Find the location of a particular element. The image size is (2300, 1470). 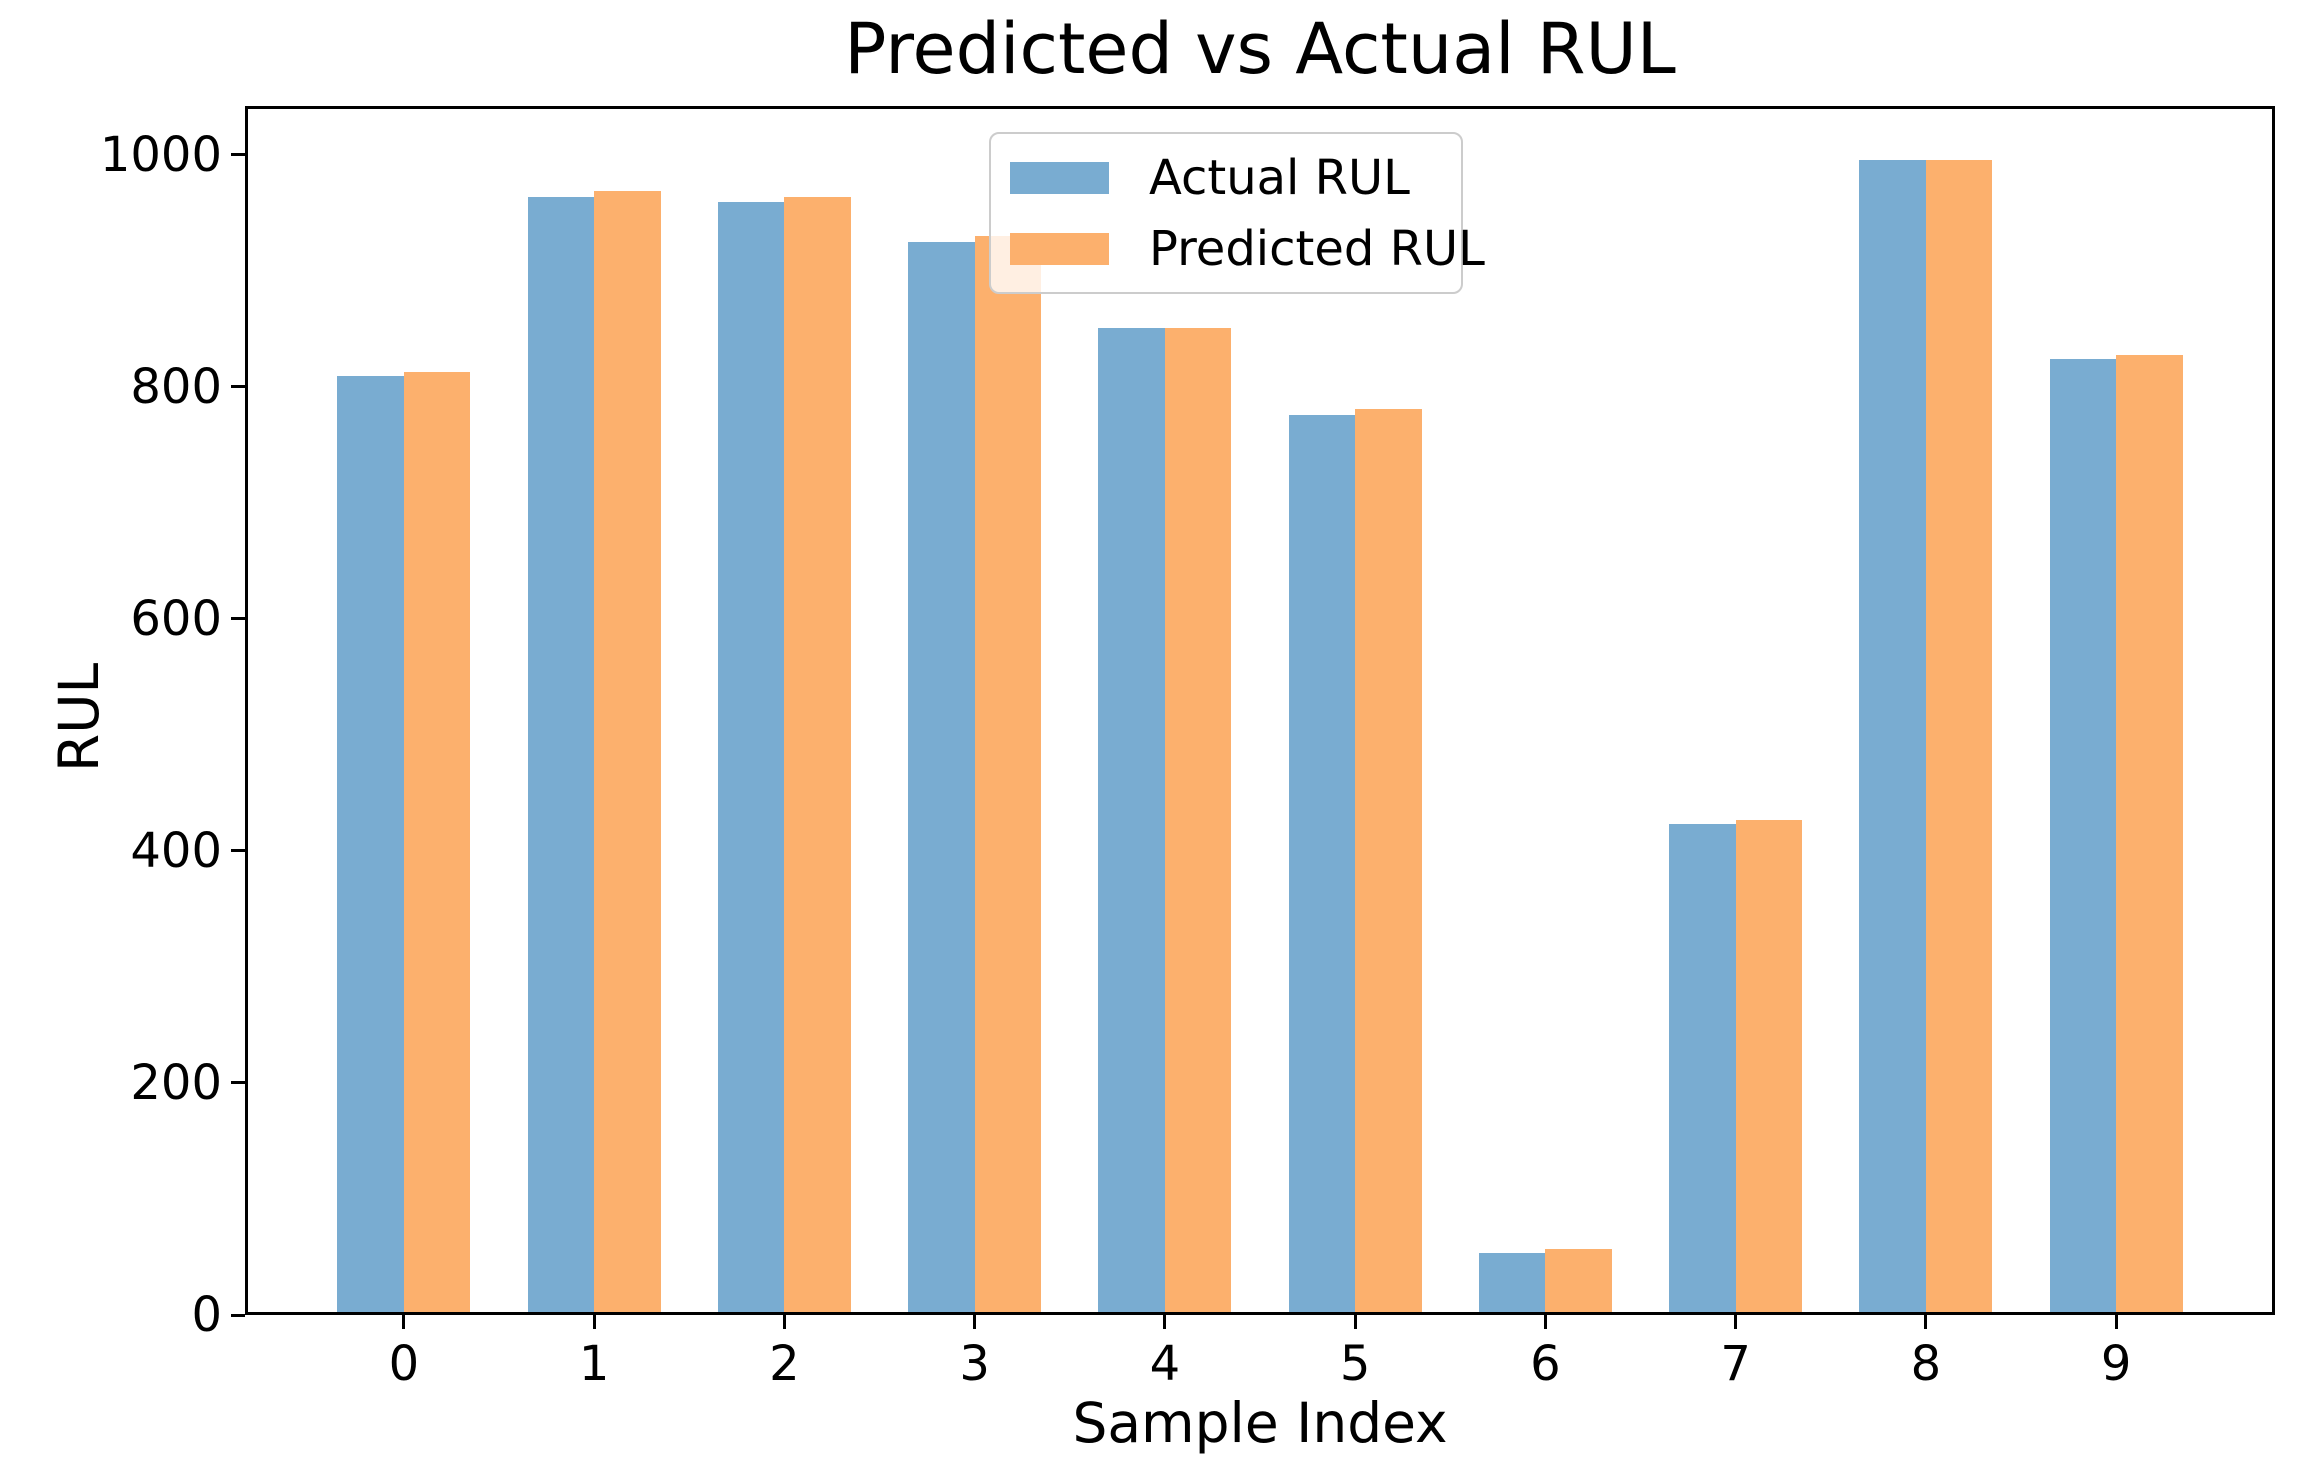

x-tick-label: 2 is located at coordinates (784, 1364).